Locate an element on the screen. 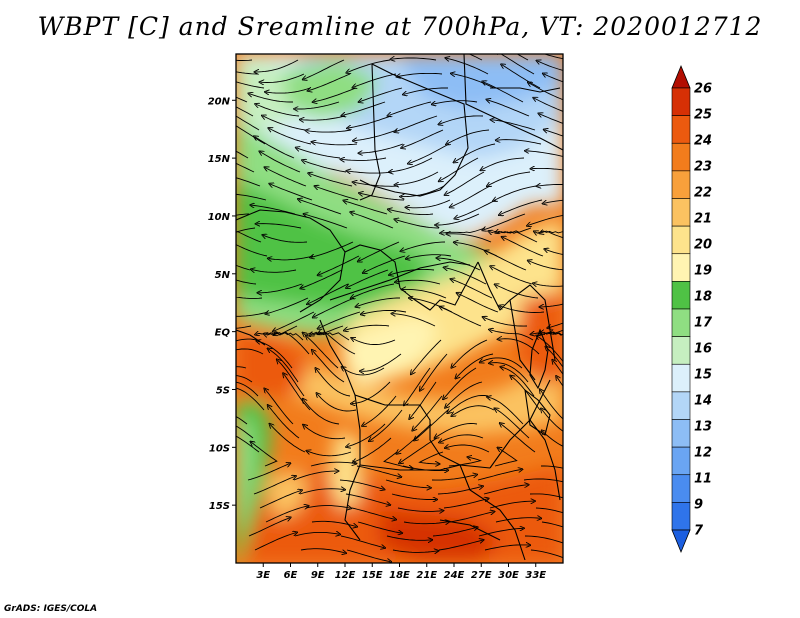  colorbar-label: 12 is located at coordinates (703, 453).